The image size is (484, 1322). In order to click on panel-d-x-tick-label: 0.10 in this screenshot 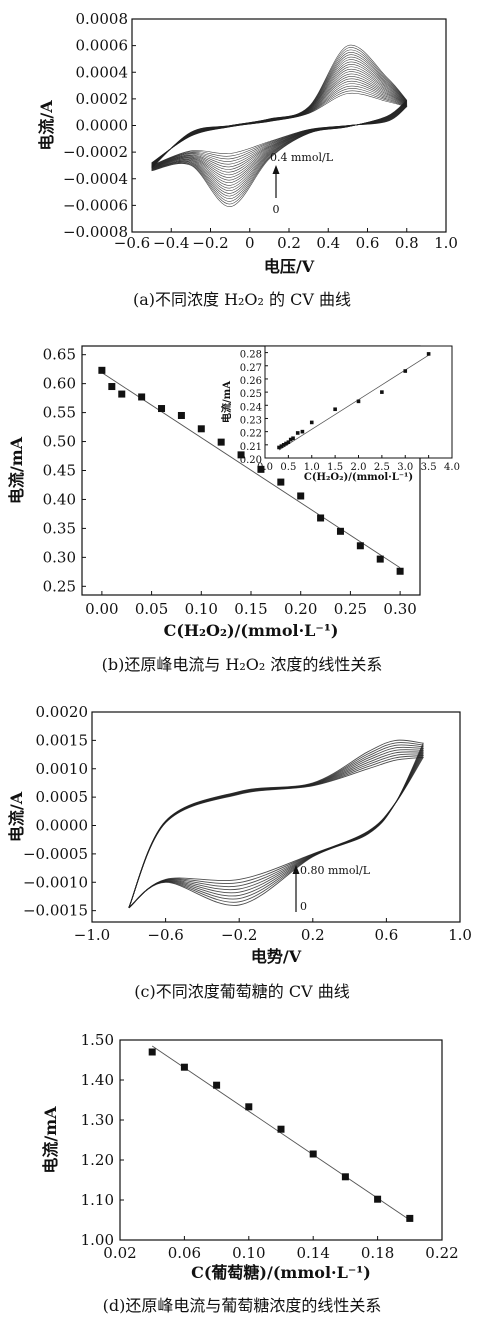, I will do `click(248, 1253)`.